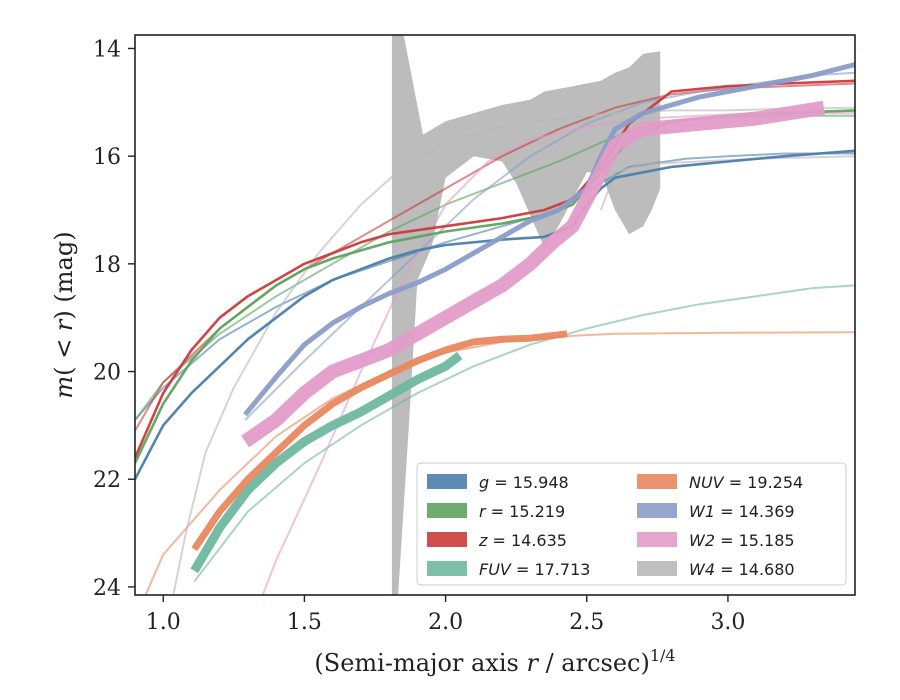  What do you see at coordinates (163, 622) in the screenshot?
I see `x-tick-label: 1.0` at bounding box center [163, 622].